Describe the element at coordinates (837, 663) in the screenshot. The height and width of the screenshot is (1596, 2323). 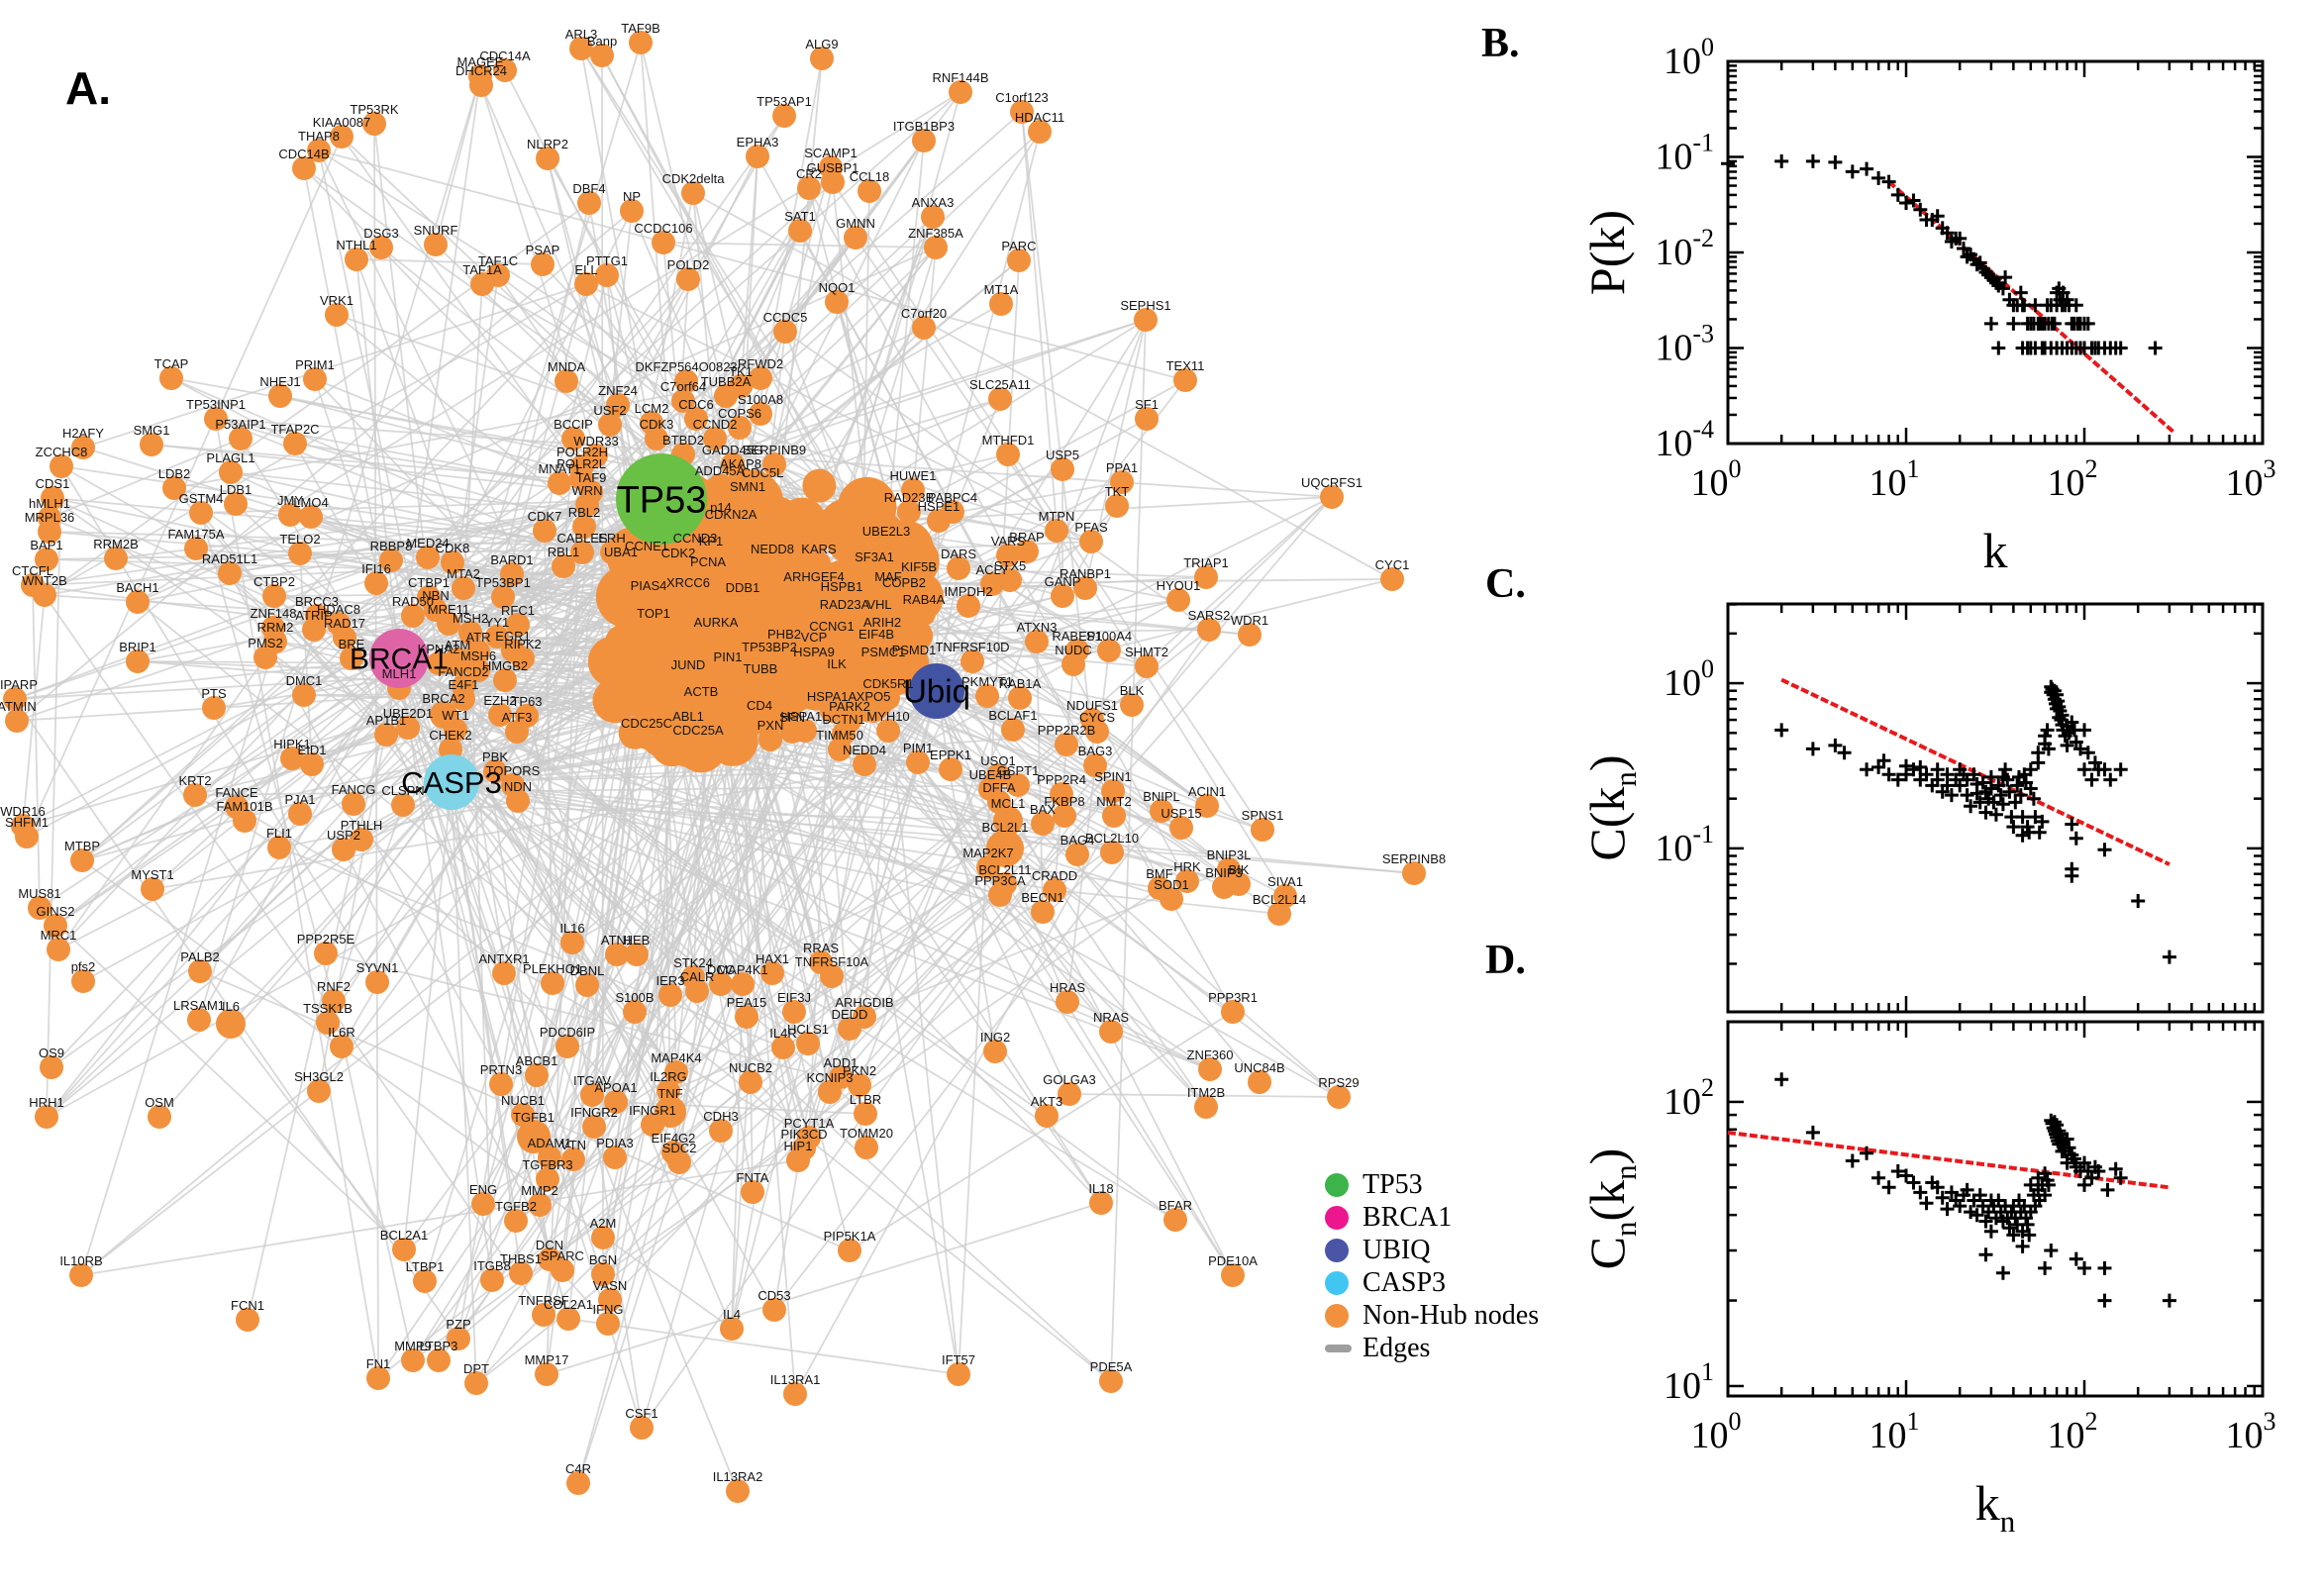
I see `network-node-label: ILK` at that location.